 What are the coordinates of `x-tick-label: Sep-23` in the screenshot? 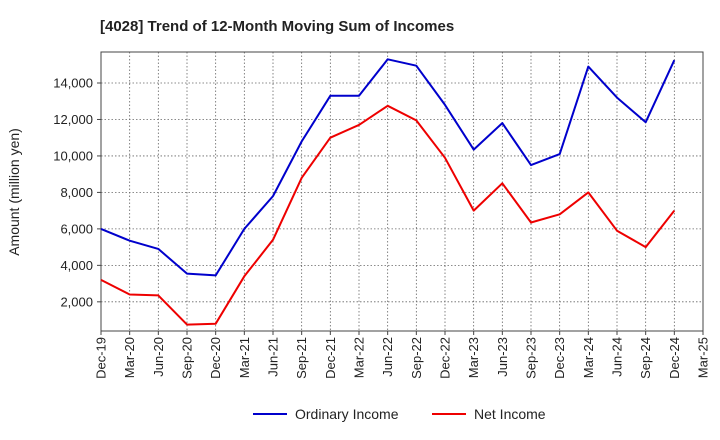 It's located at (531, 358).